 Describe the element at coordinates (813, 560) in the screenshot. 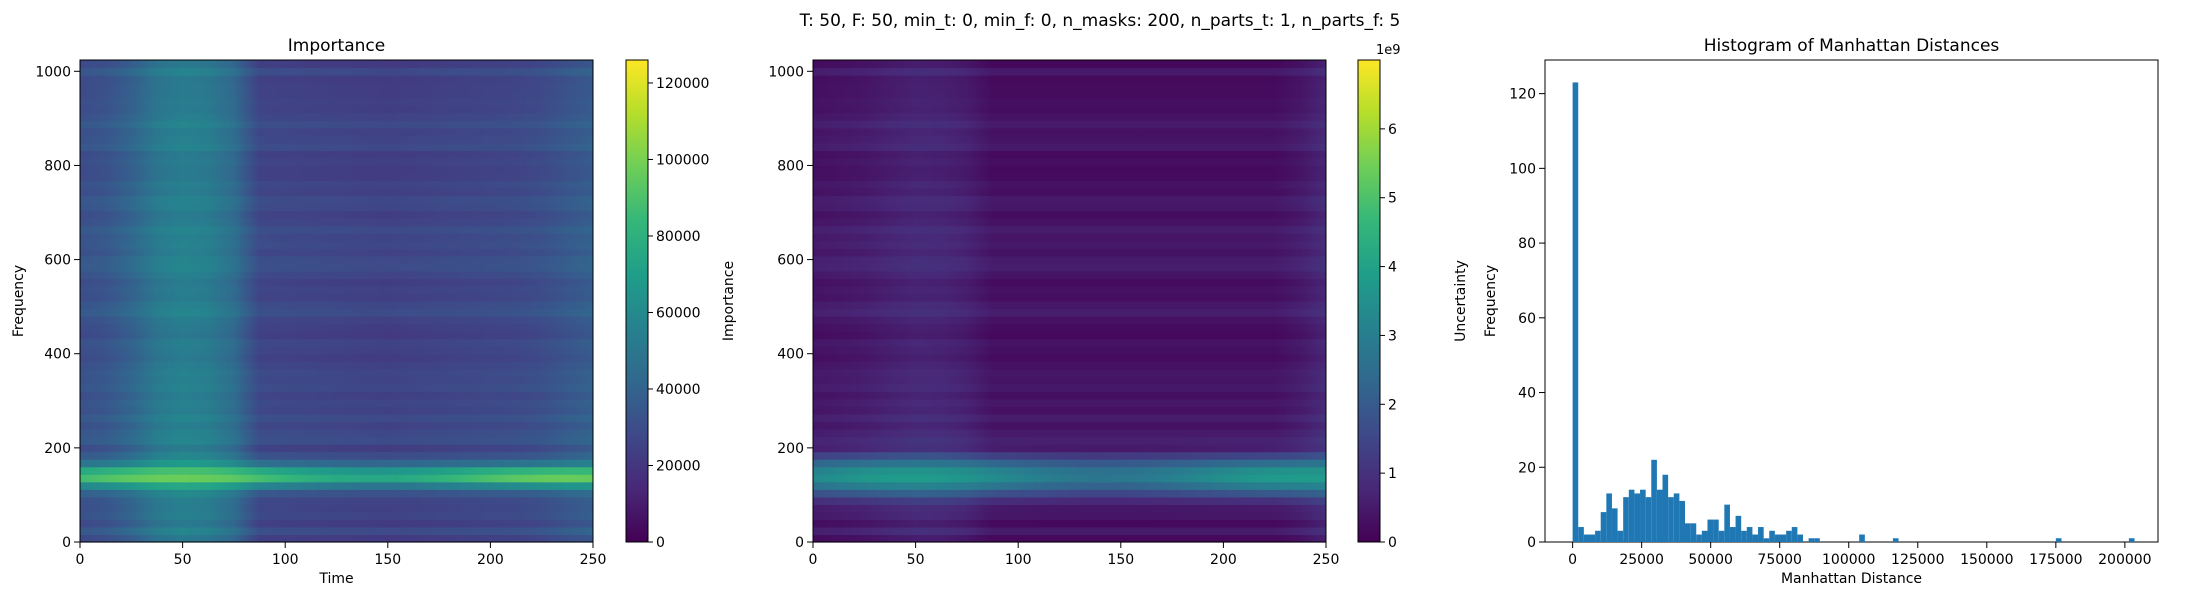

I see `uncertainty-x-tick-label: 0` at that location.